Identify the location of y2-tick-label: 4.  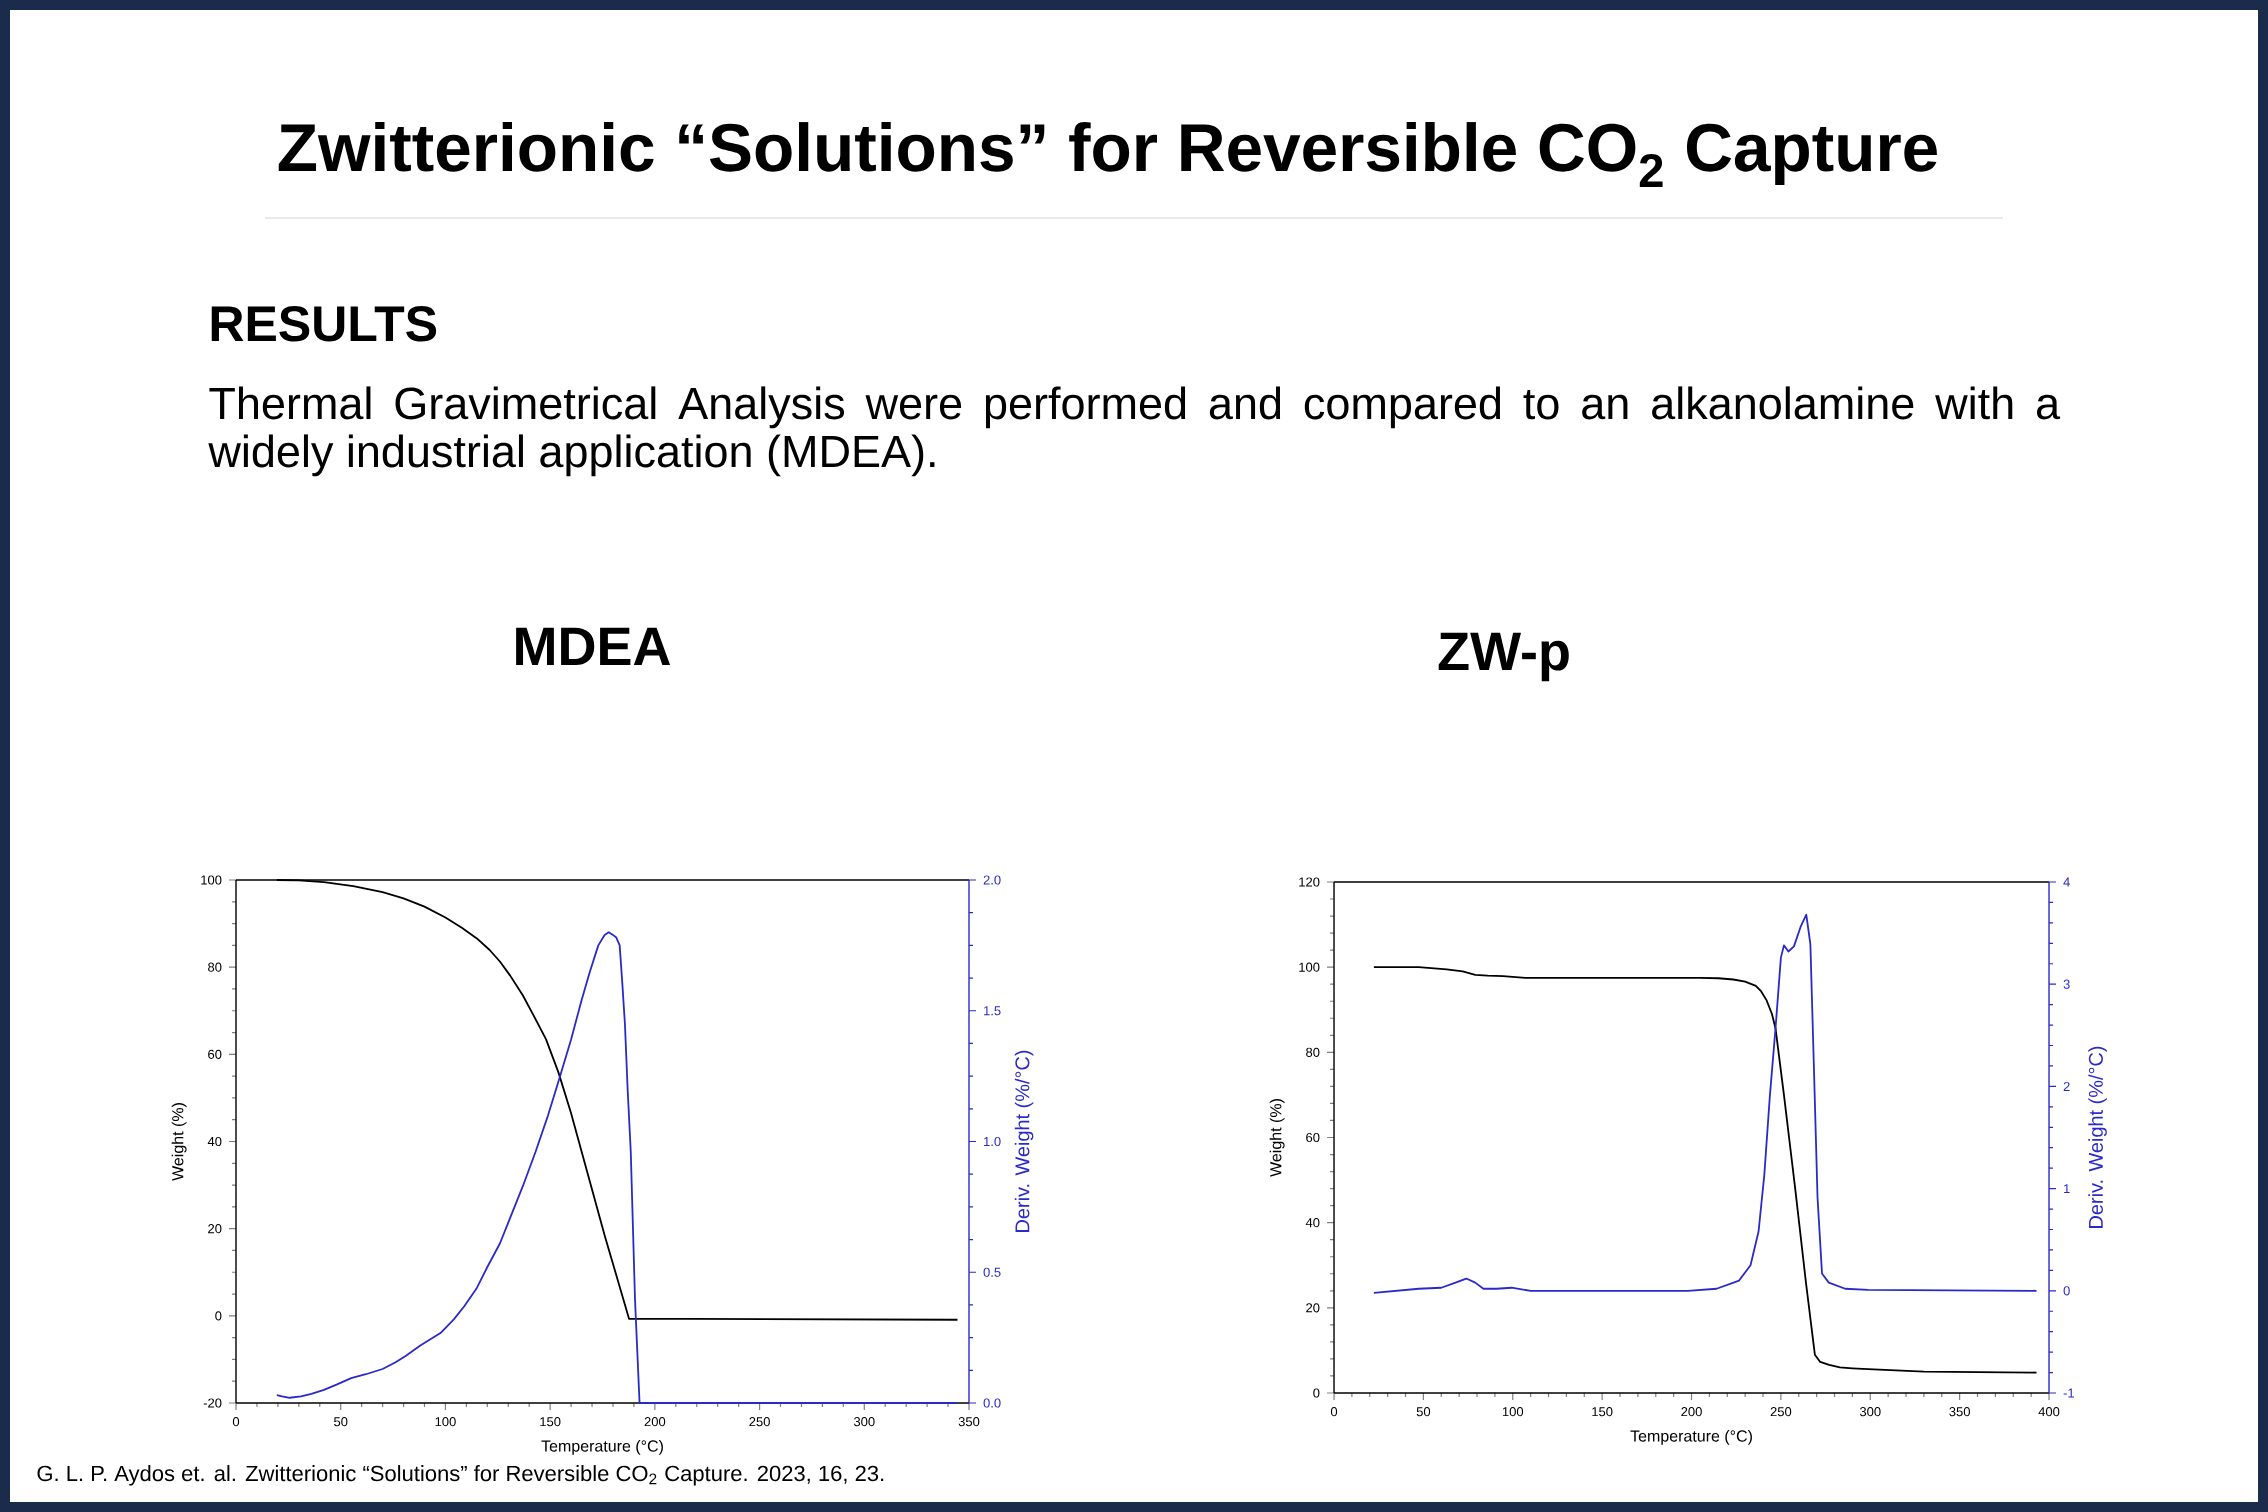
(2066, 882).